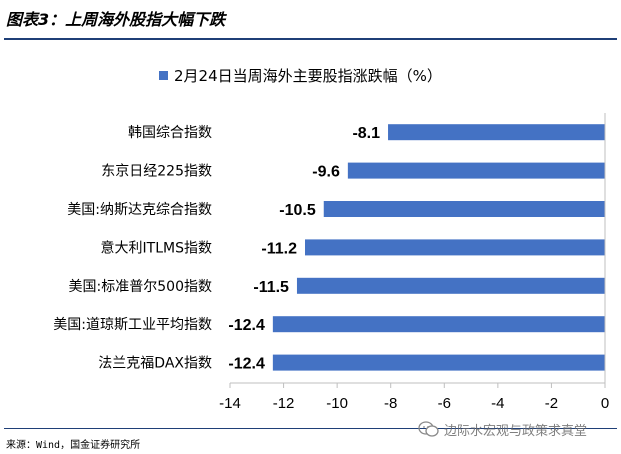  What do you see at coordinates (390, 403) in the screenshot?
I see `x-tick-label-3: -8` at bounding box center [390, 403].